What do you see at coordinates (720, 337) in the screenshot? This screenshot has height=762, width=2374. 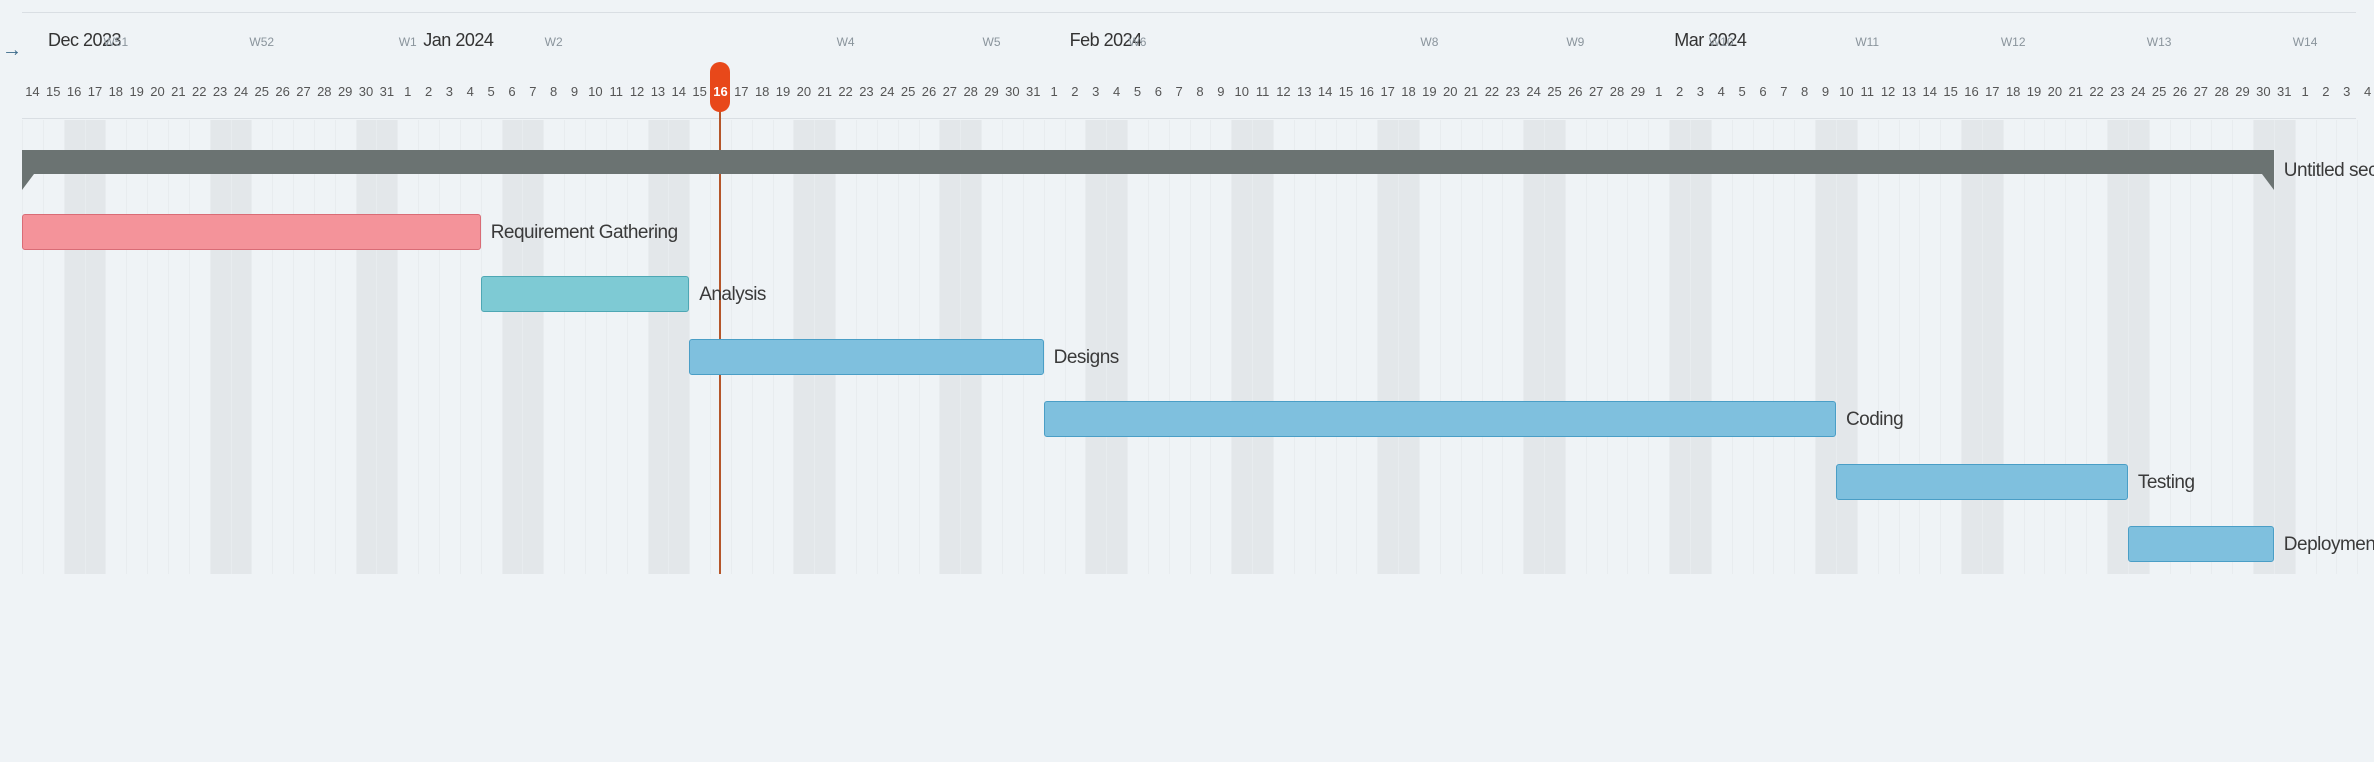 I see `today-line` at bounding box center [720, 337].